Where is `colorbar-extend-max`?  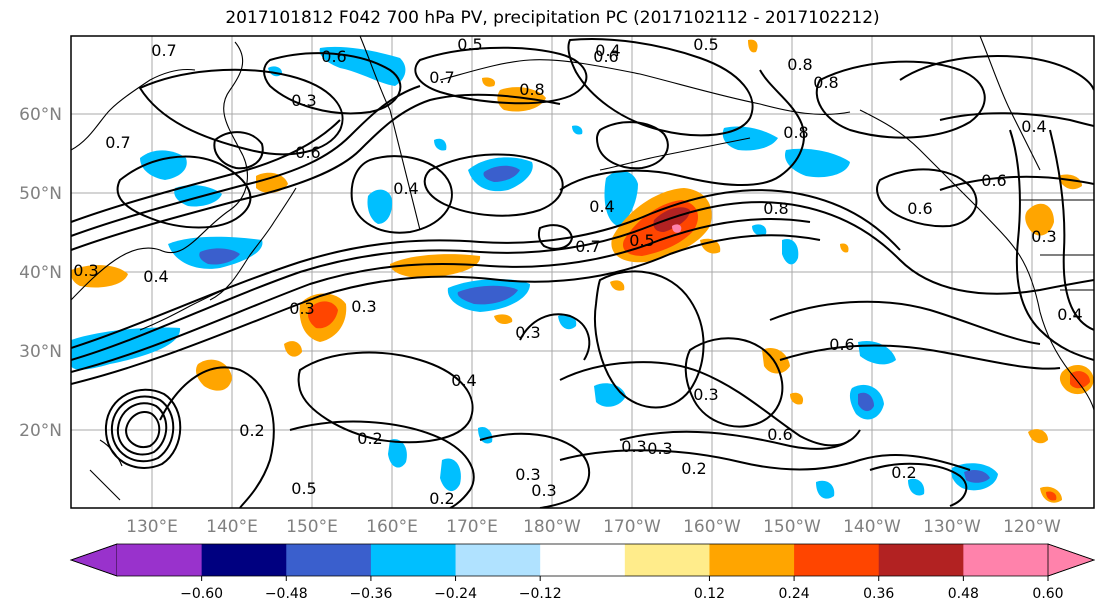 colorbar-extend-max is located at coordinates (1071, 560).